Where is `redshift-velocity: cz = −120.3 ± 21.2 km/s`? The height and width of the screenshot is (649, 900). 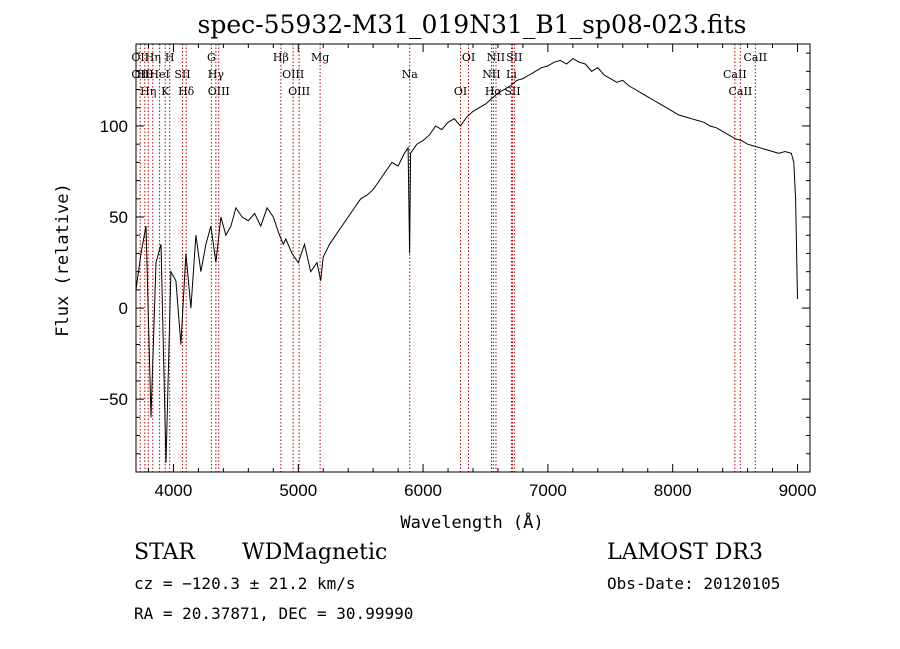 redshift-velocity: cz = −120.3 ± 21.2 km/s is located at coordinates (245, 583).